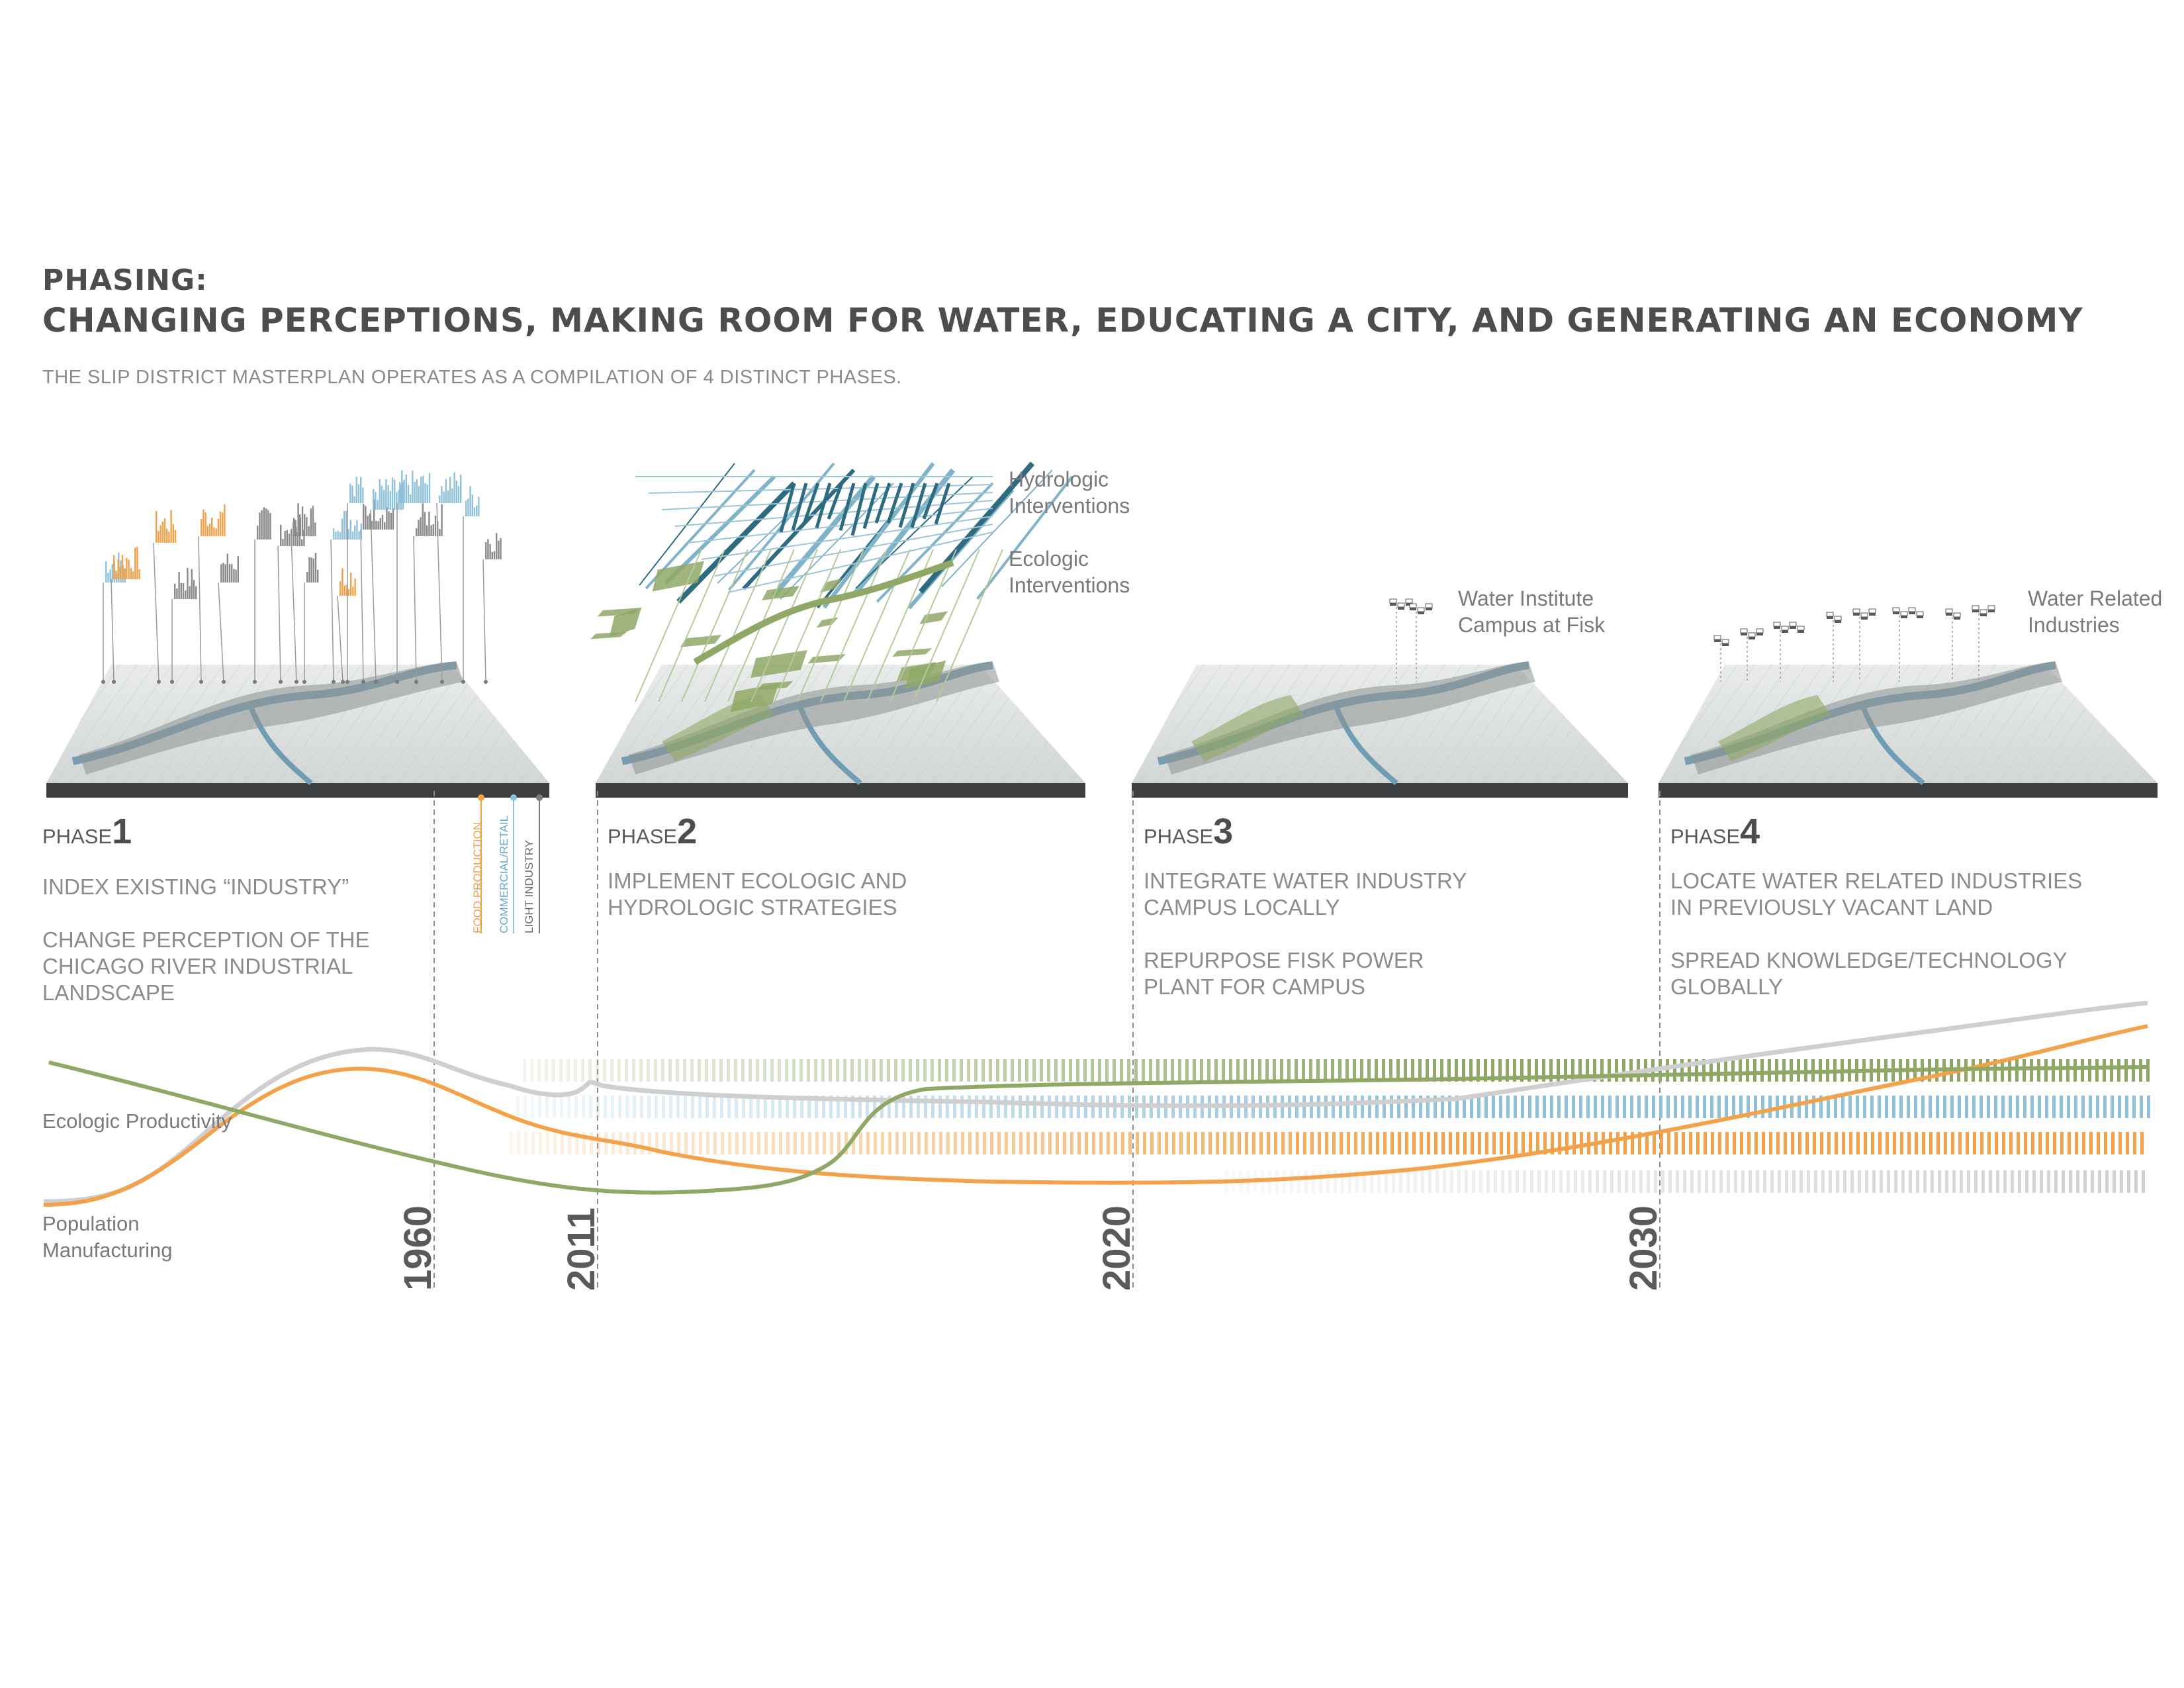 The width and height of the screenshot is (2184, 1688). Describe the element at coordinates (1526, 598) in the screenshot. I see `annotation-line: Water Institute` at that location.